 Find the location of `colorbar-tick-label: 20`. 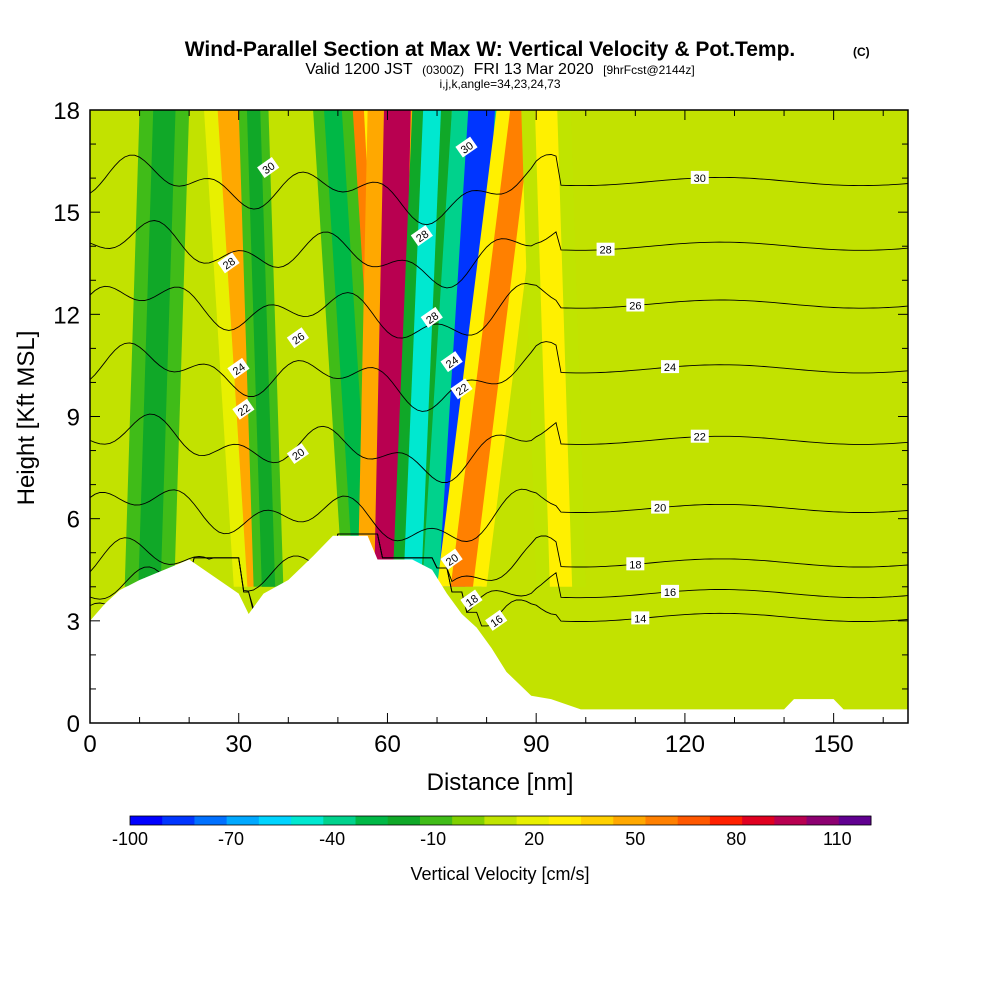

colorbar-tick-label: 20 is located at coordinates (534, 839).